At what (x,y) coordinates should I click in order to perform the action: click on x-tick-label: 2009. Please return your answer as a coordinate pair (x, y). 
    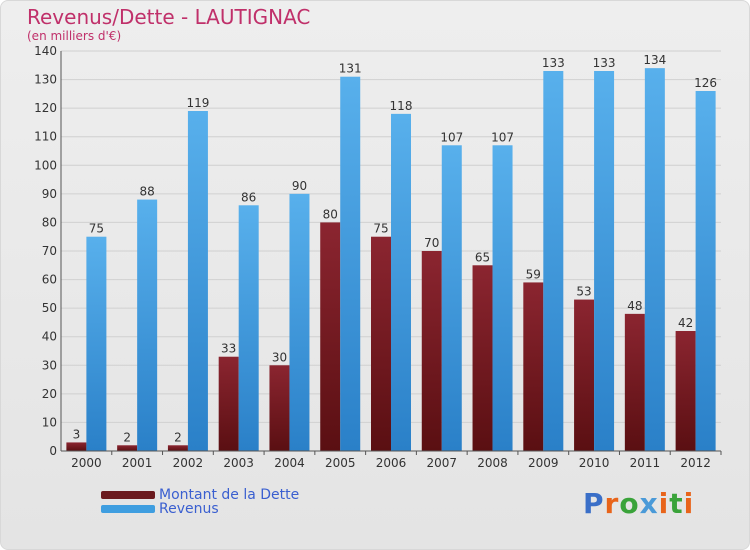
    Looking at the image, I should click on (543, 463).